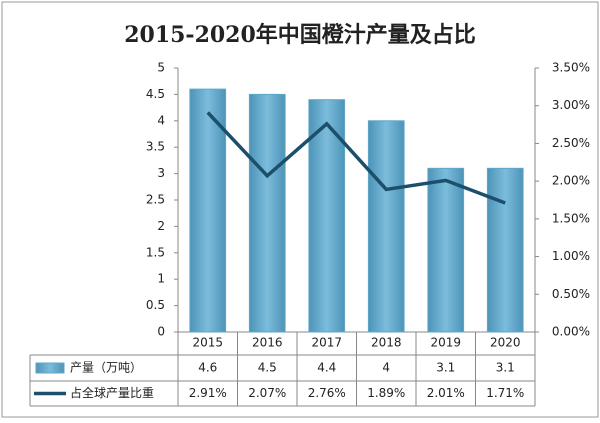 The height and width of the screenshot is (423, 600). I want to click on x-tick-label: 2019, so click(445, 343).